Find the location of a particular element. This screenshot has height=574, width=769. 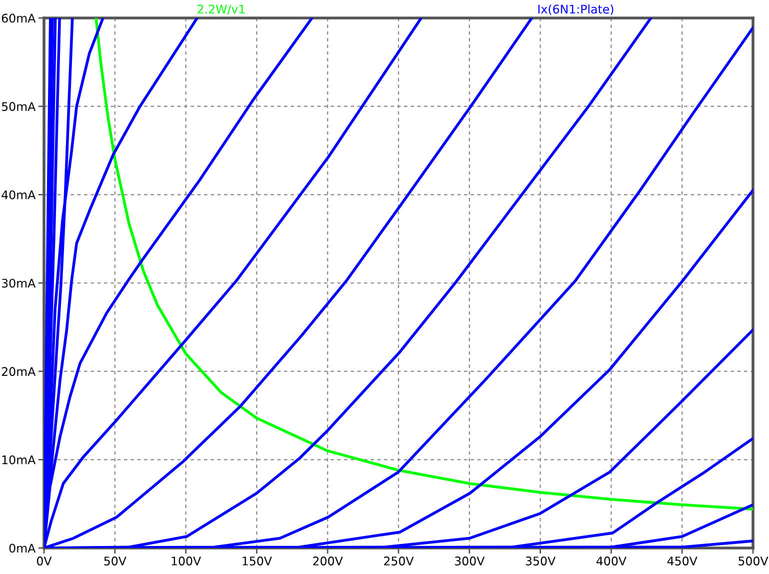

x-tick-label: 0V is located at coordinates (44, 561).